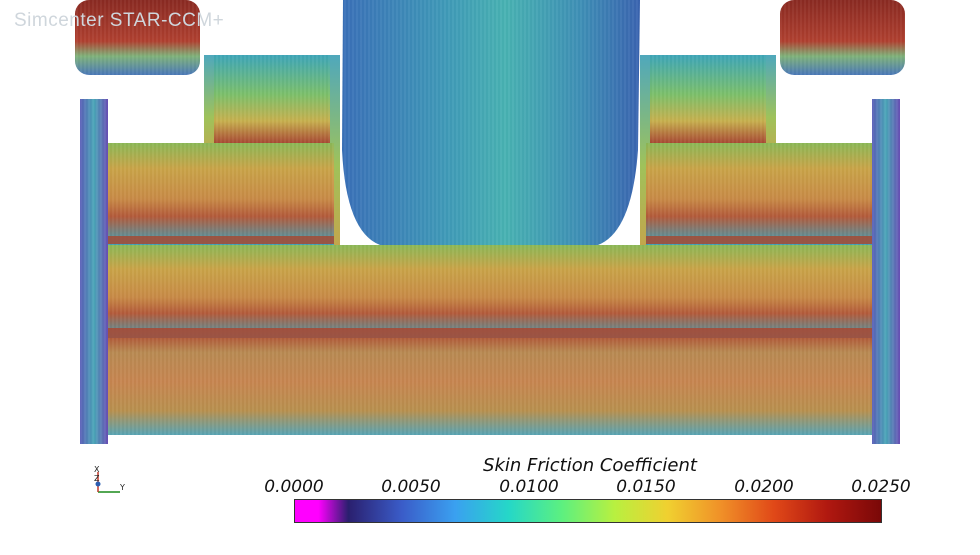 This screenshot has height=555, width=980. What do you see at coordinates (708, 166) in the screenshot?
I see `right-pylon` at bounding box center [708, 166].